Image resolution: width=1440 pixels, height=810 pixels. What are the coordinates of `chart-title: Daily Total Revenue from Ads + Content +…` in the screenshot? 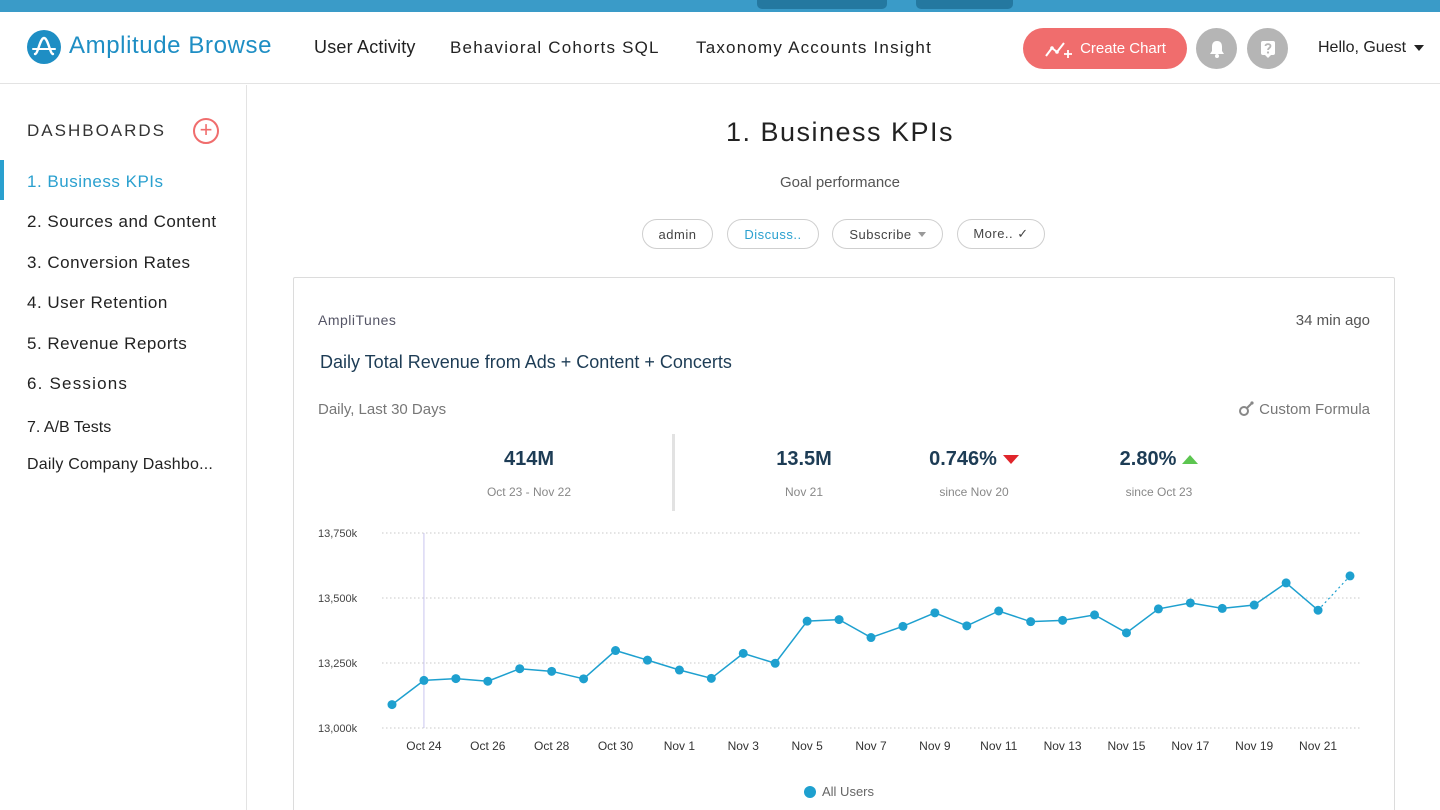 It's located at (526, 362).